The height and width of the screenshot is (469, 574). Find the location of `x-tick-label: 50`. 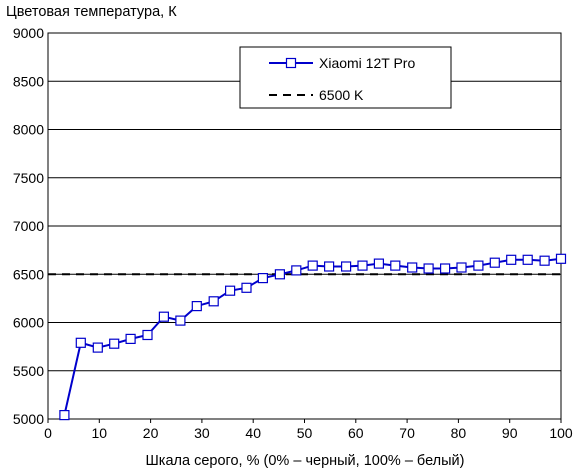

x-tick-label: 50 is located at coordinates (305, 433).